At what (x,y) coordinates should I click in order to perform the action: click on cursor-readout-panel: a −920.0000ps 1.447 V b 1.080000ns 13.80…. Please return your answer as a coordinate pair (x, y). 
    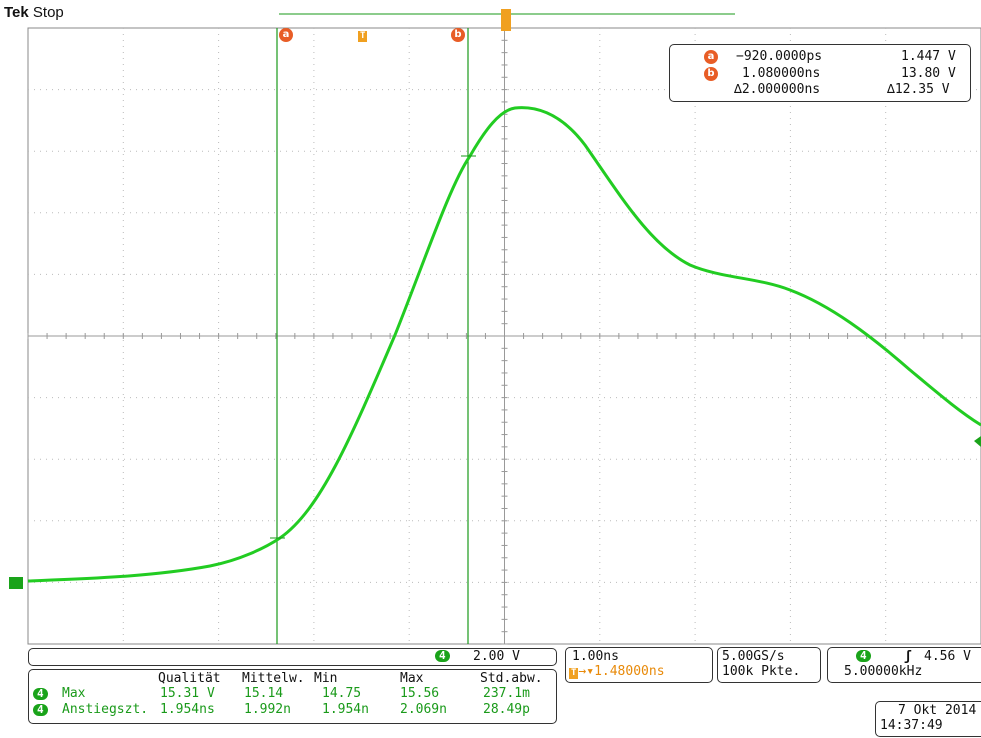
    Looking at the image, I should click on (820, 73).